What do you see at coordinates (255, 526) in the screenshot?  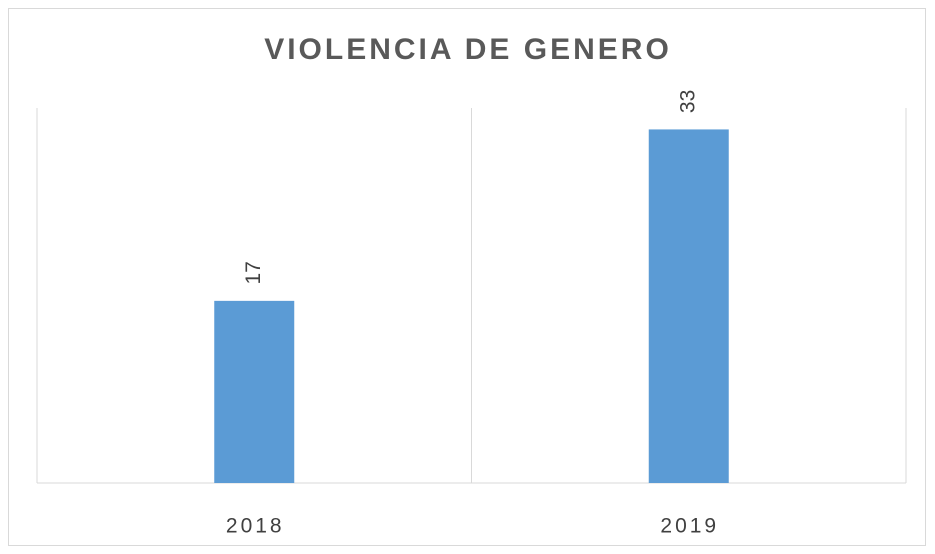 I see `x-tick-label: 2018` at bounding box center [255, 526].